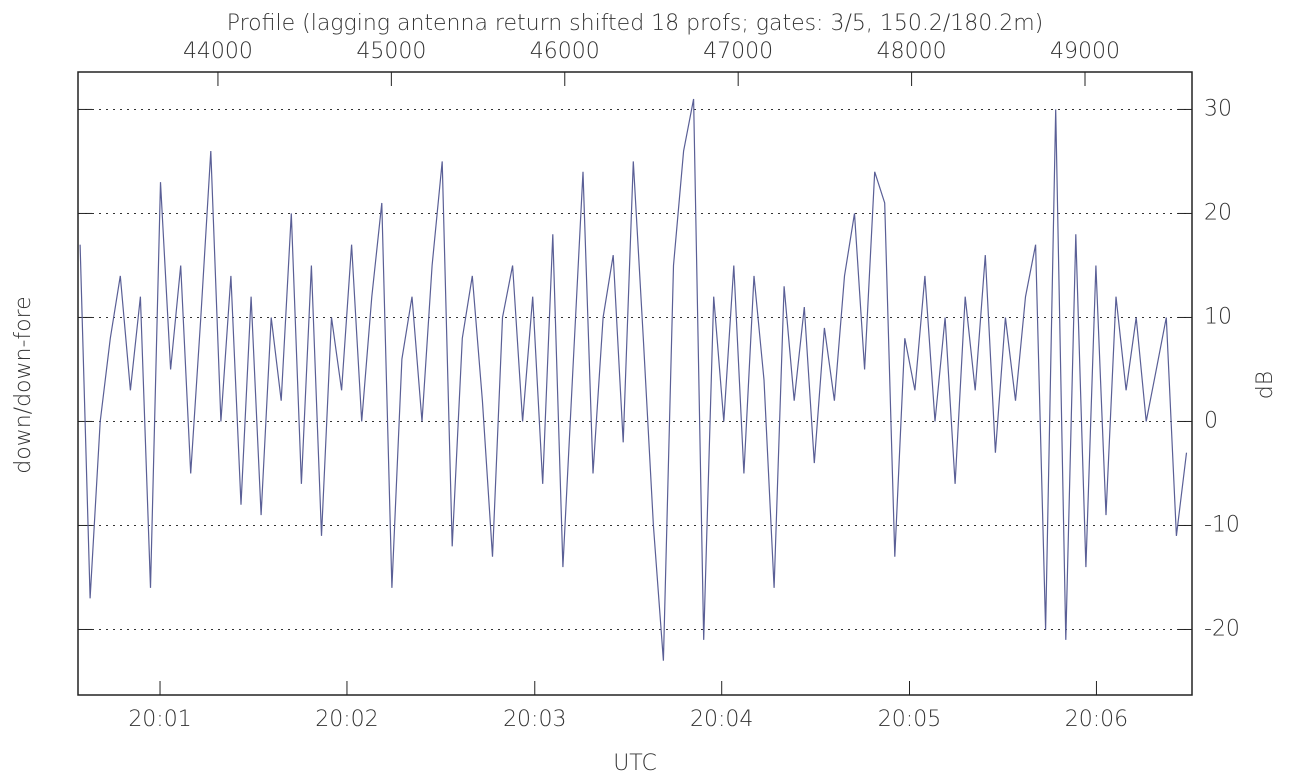  Describe the element at coordinates (1096, 719) in the screenshot. I see `x-tick-label: 20:06` at that location.